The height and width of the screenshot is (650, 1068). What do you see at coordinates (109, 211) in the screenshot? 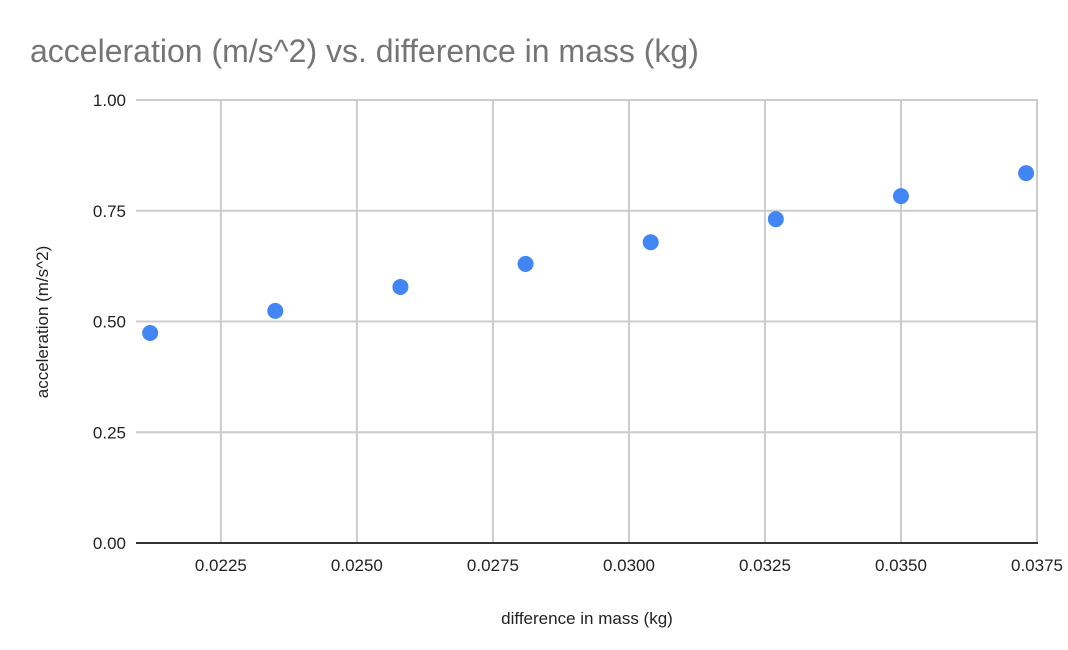
I see `y-tick-label: 0.75` at bounding box center [109, 211].